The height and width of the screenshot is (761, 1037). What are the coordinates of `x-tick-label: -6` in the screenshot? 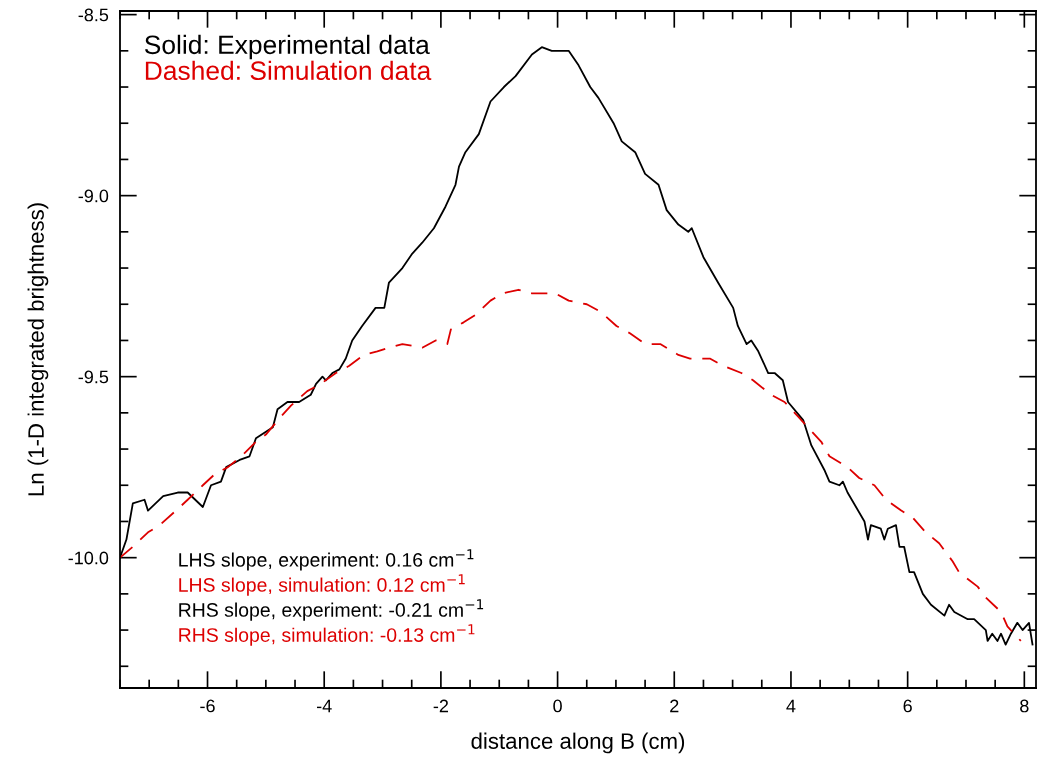 It's located at (207, 706).